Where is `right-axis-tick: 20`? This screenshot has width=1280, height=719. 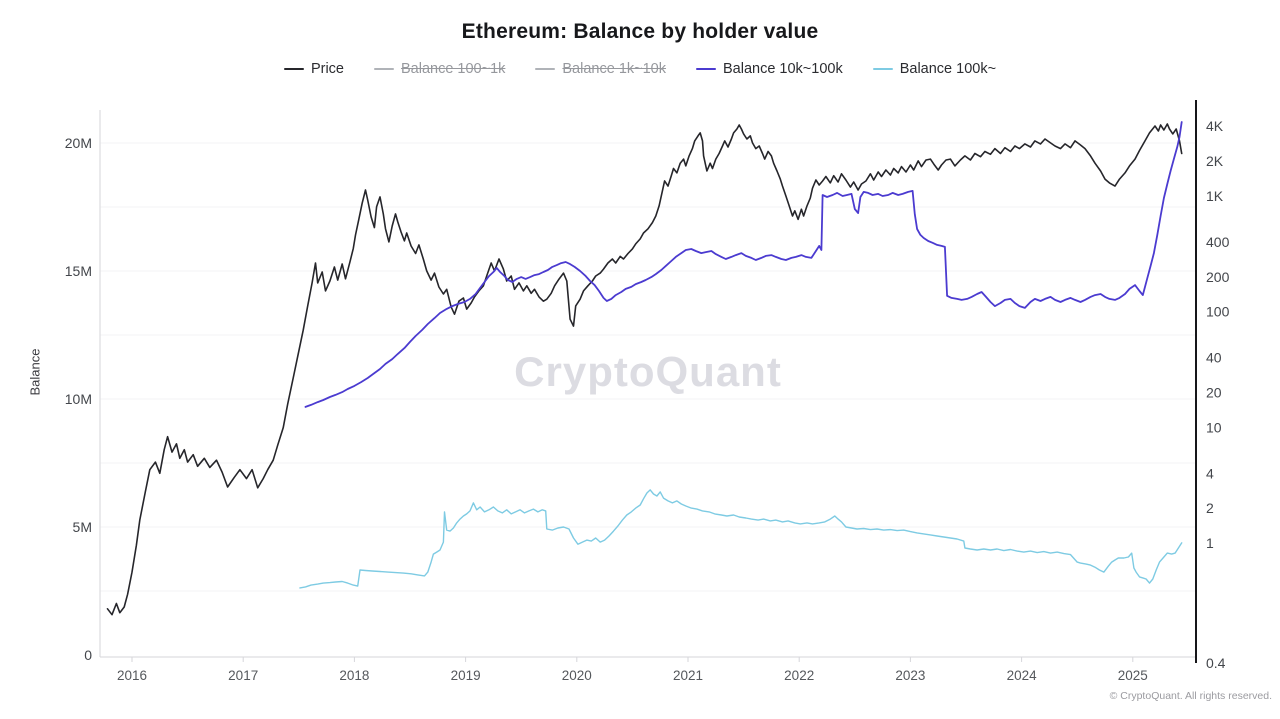
right-axis-tick: 20 is located at coordinates (1214, 392).